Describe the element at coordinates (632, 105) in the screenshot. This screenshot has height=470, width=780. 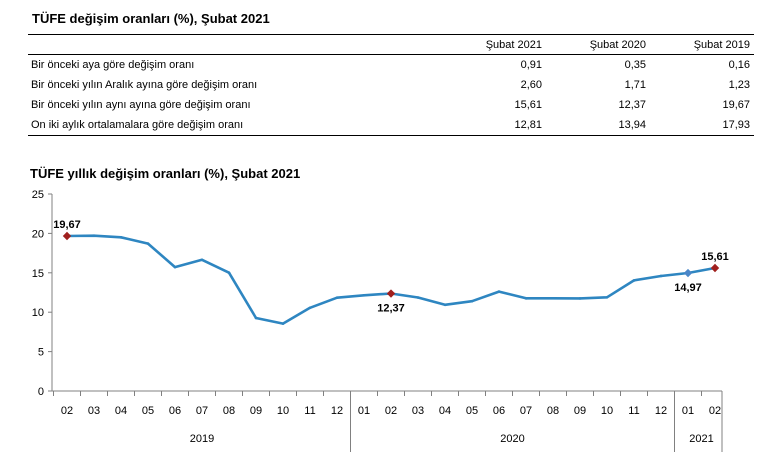
I see `cell-value: 12,37` at that location.